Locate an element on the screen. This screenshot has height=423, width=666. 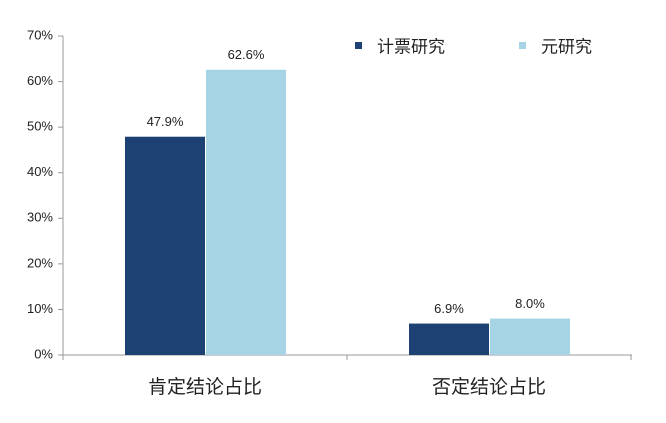
legend-label: 计票研究 is located at coordinates (411, 46).